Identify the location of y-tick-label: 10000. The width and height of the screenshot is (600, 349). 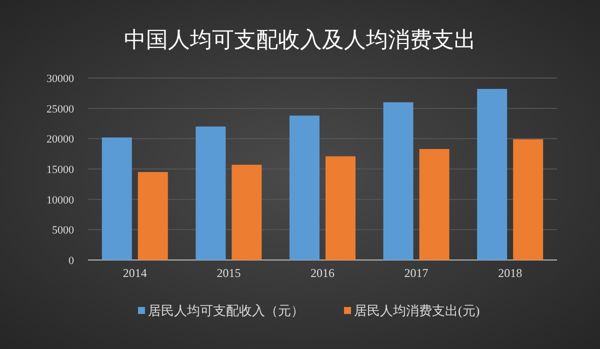
(60, 200).